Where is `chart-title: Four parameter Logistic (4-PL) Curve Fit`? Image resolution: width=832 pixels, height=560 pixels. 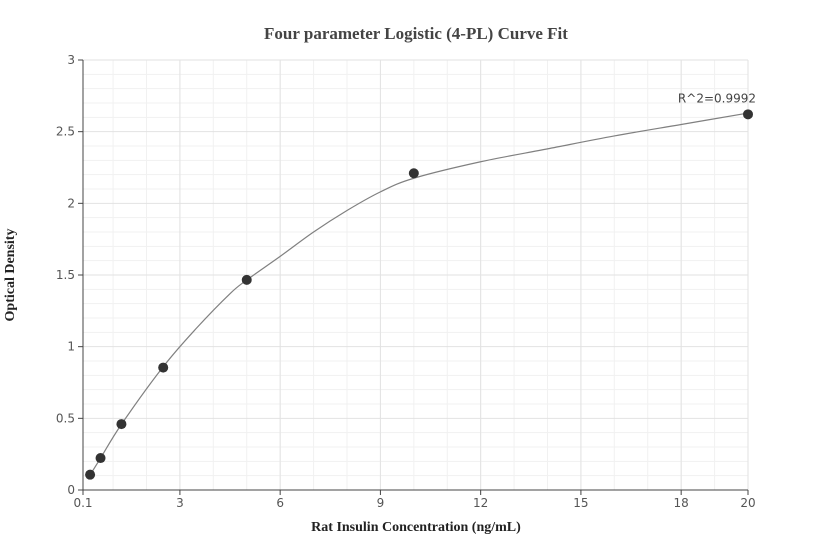 chart-title: Four parameter Logistic (4-PL) Curve Fit is located at coordinates (416, 33).